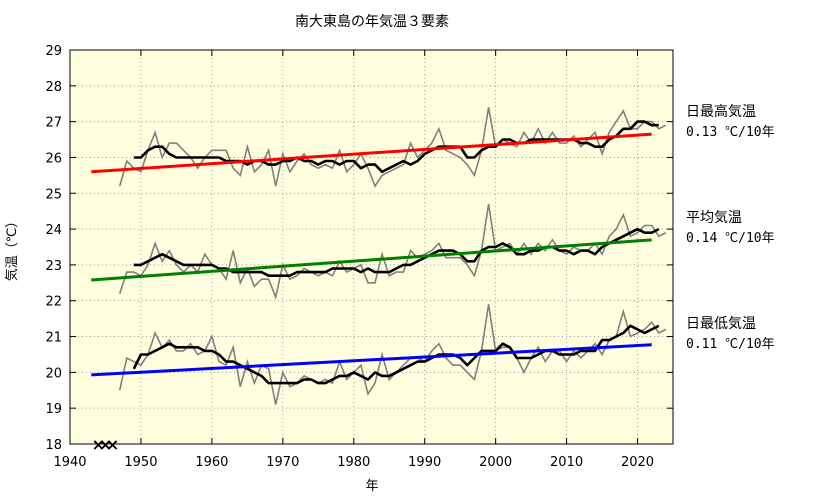 The image size is (833, 498). I want to click on y-tick-label: 29, so click(53, 51).